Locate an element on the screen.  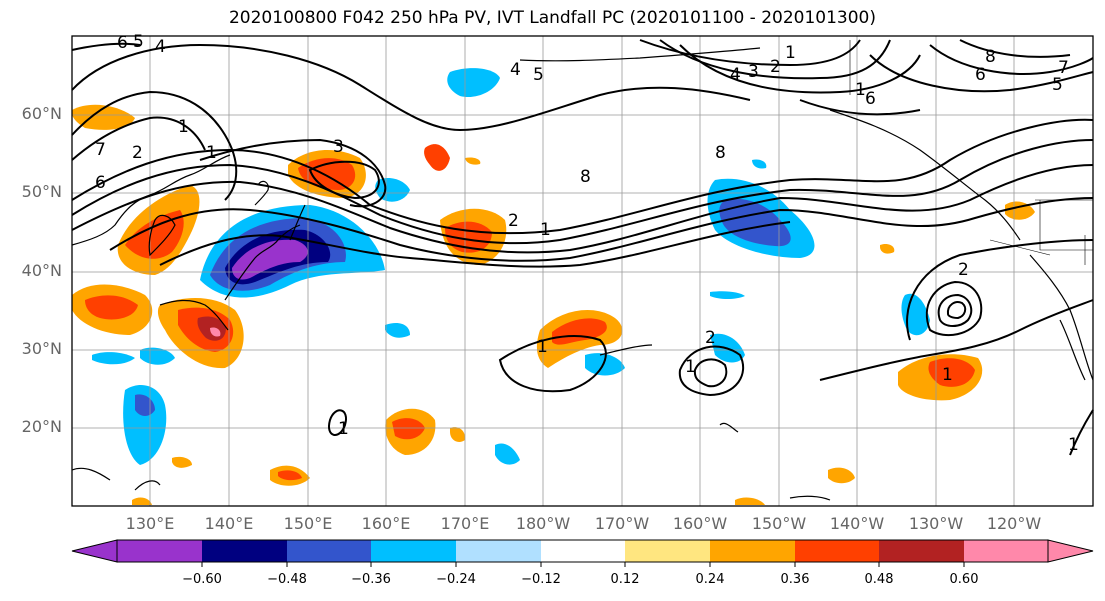
colorbar-tick-label: 0.36 is located at coordinates (795, 579).